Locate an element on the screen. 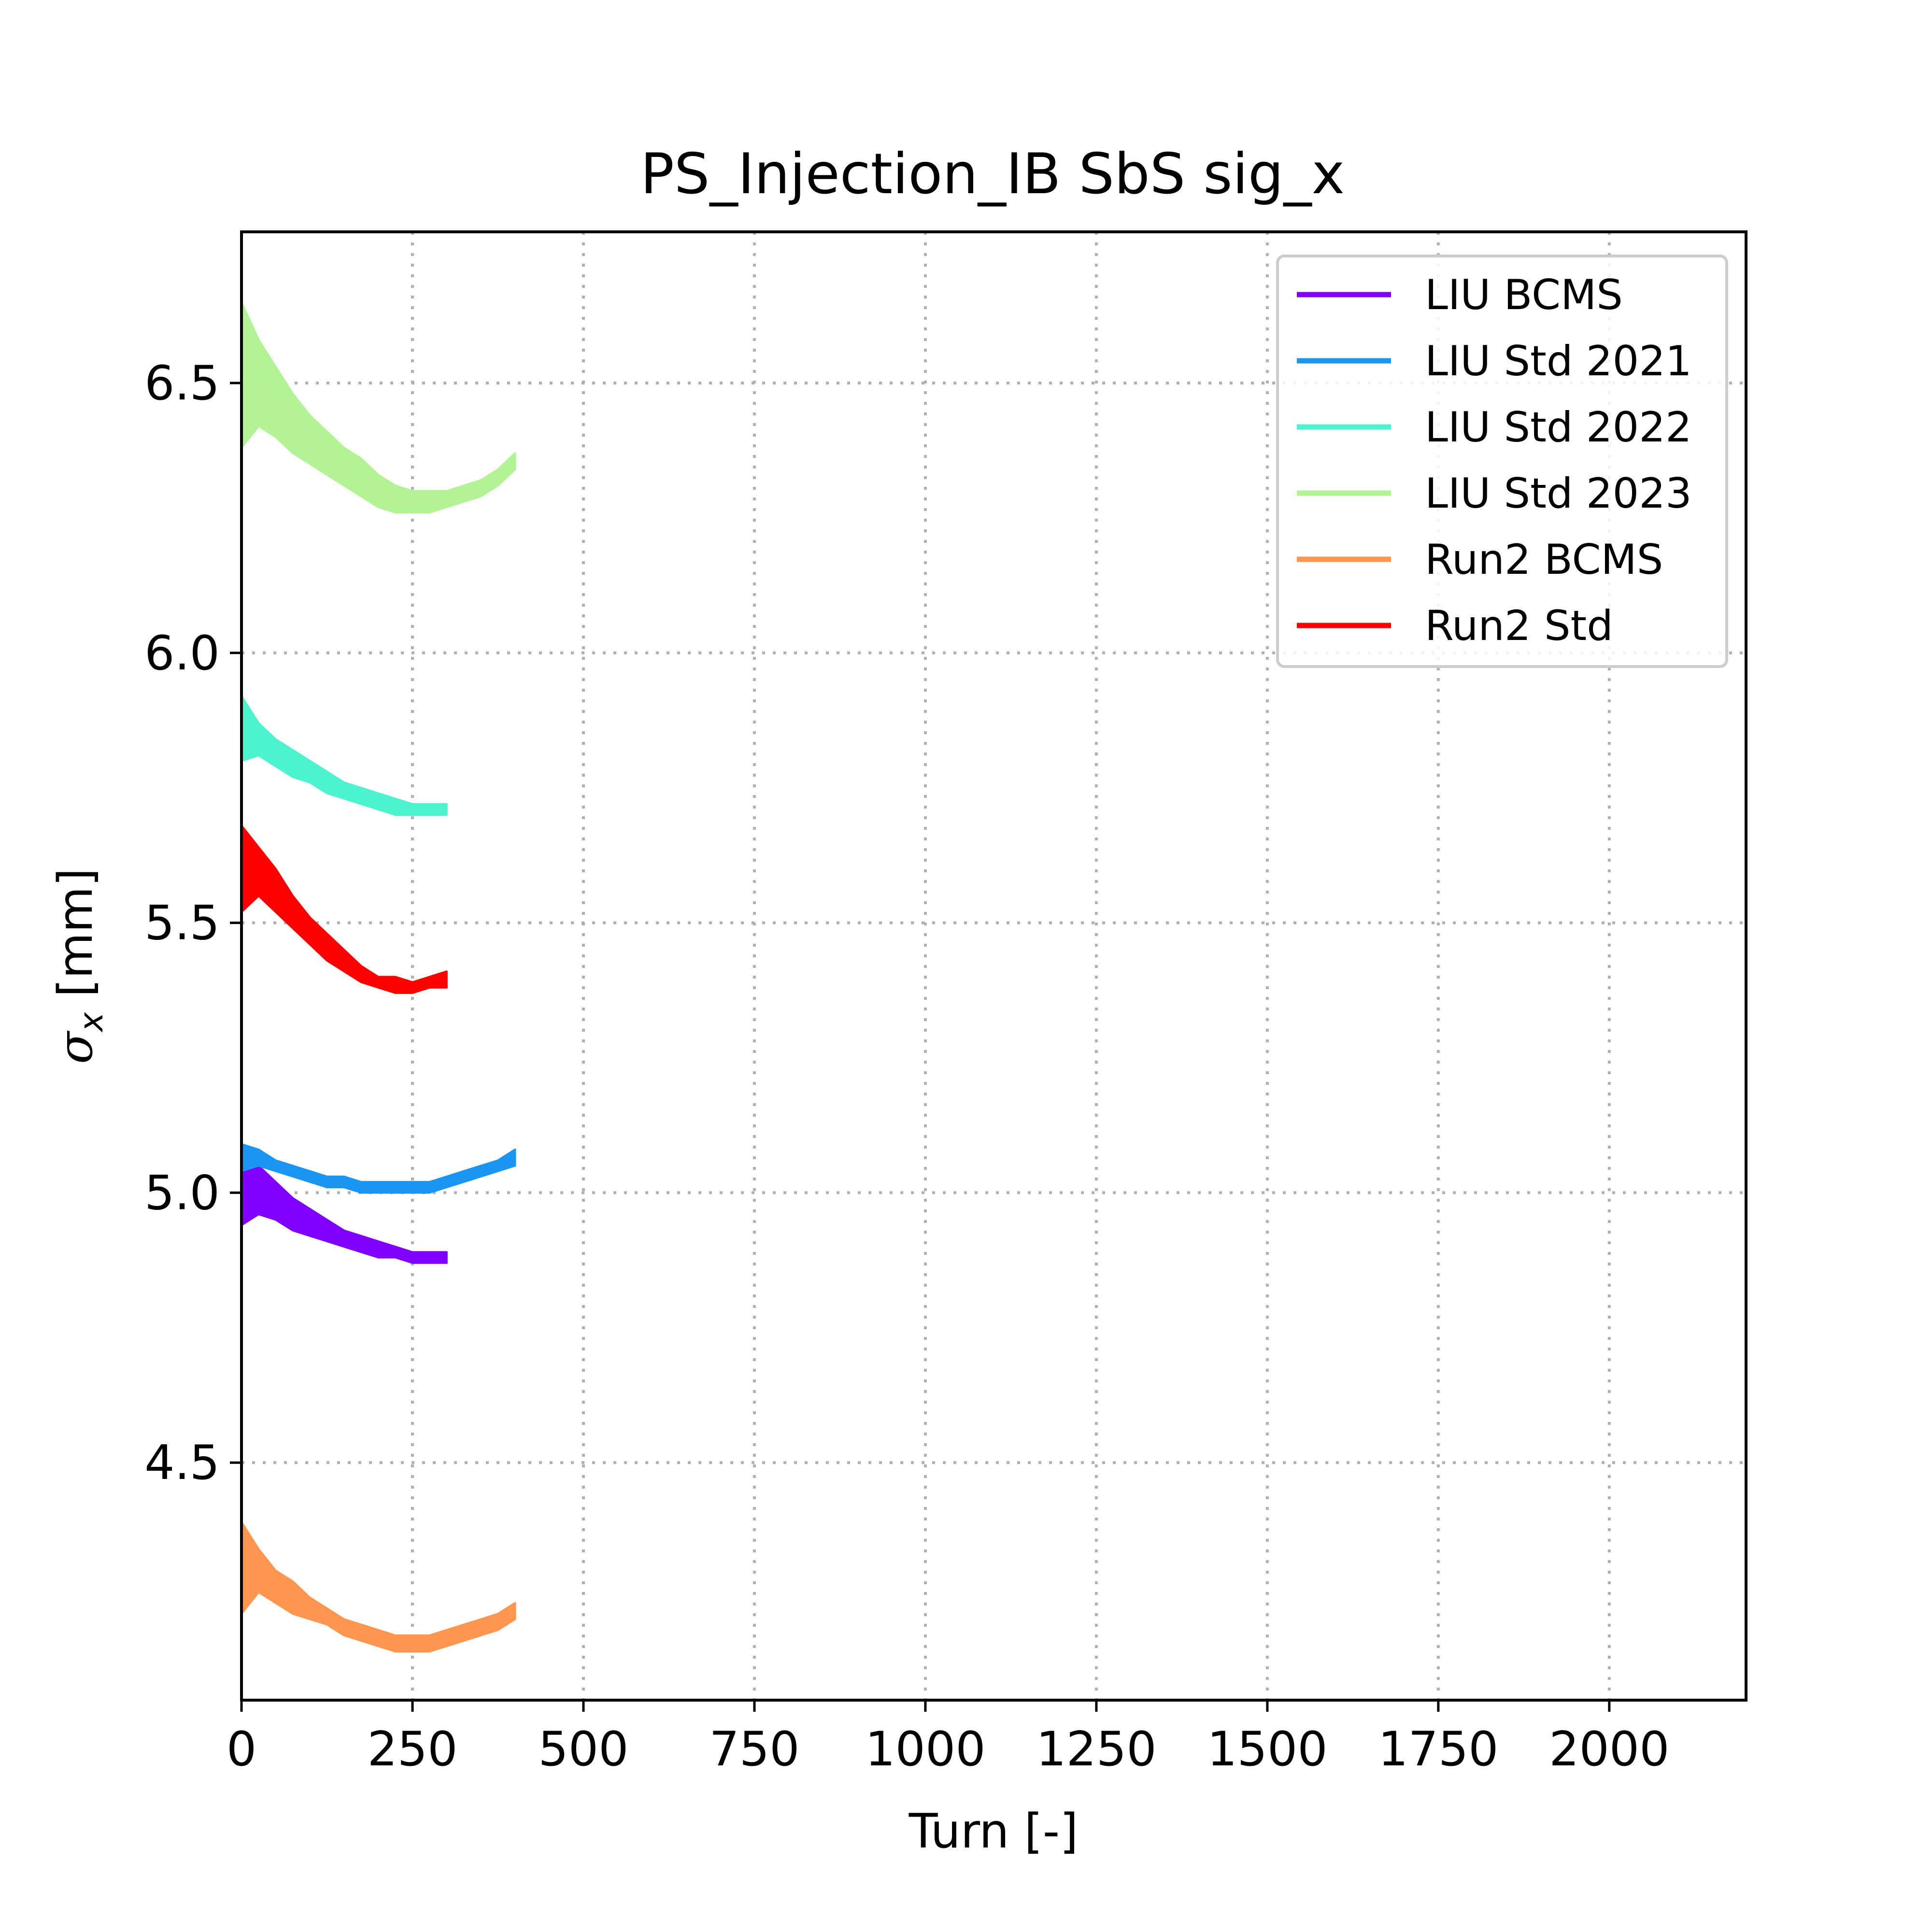 The image size is (1932, 1932). x-tick-label: 1750 is located at coordinates (1438, 1749).